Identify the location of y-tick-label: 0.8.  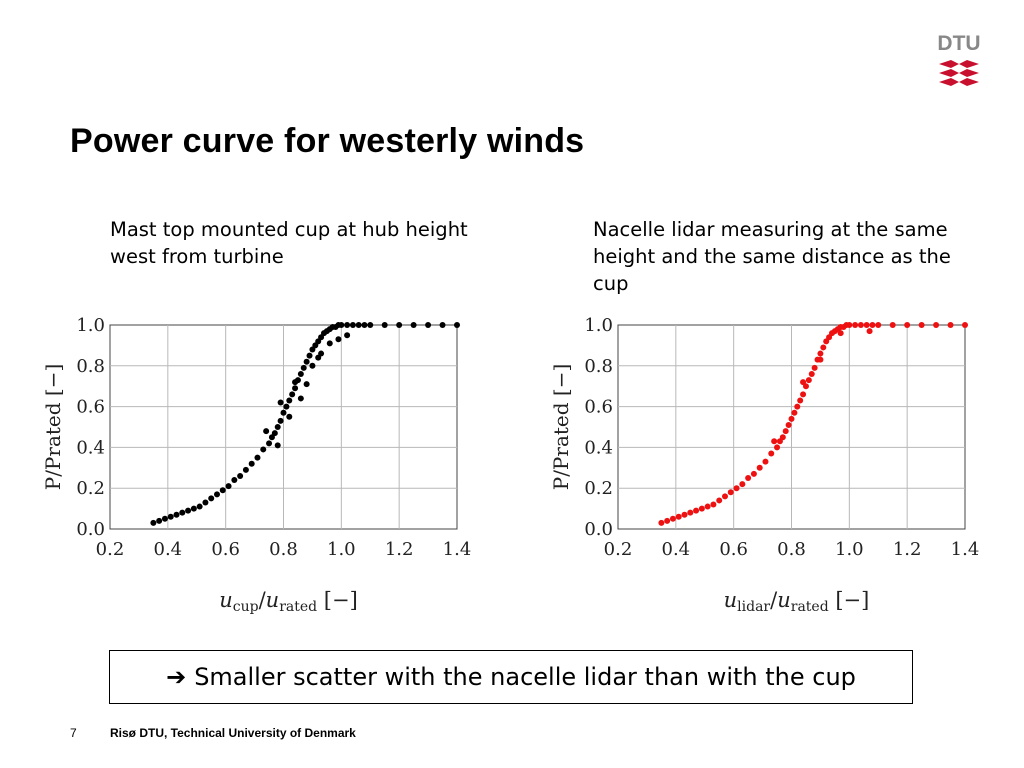
(90, 366).